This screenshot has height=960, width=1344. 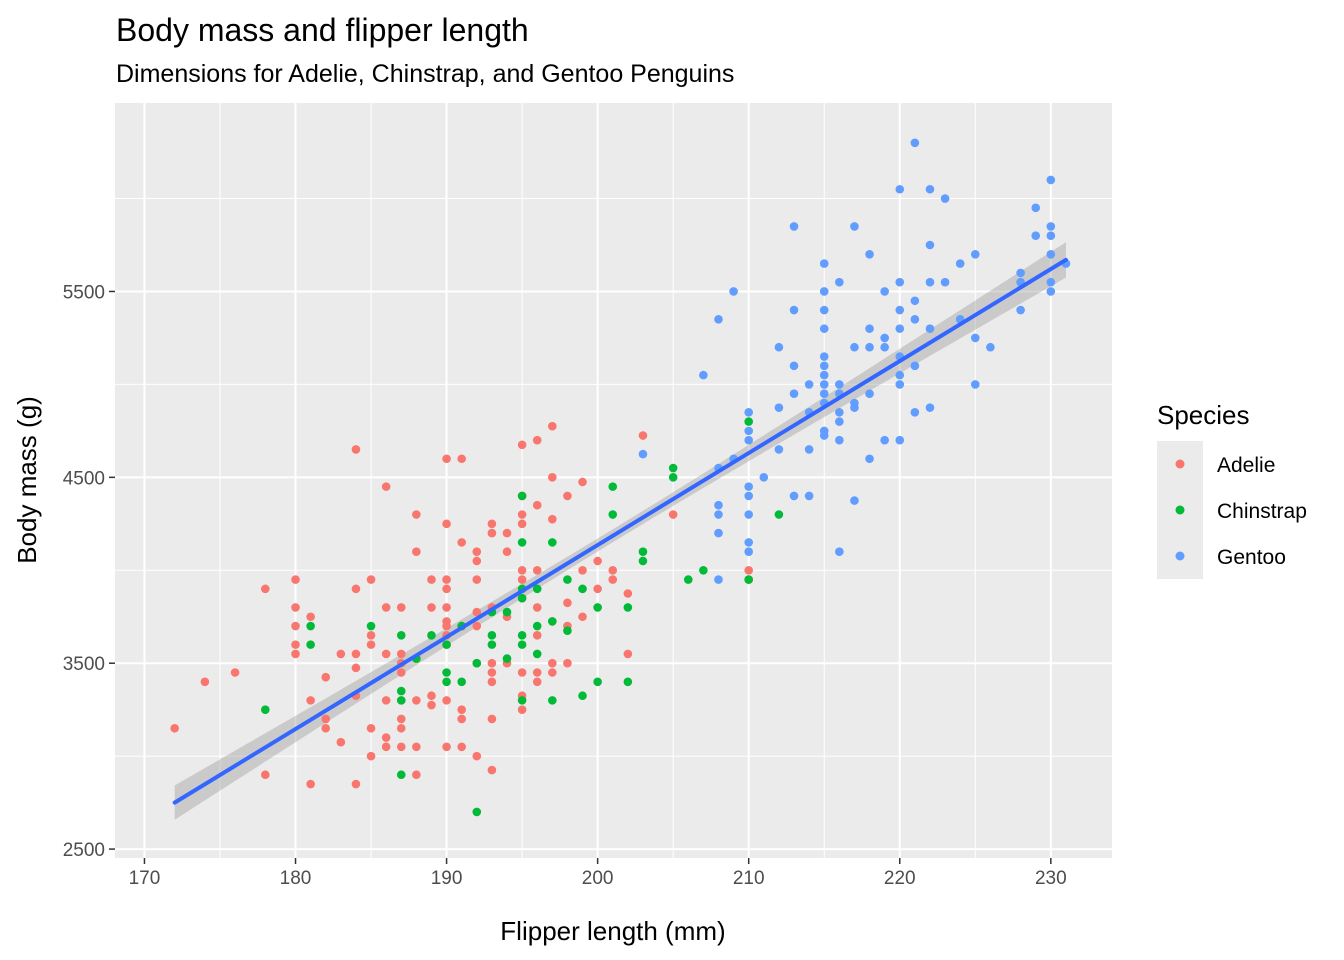 What do you see at coordinates (1232, 489) in the screenshot?
I see `legend: Species Adelie Chinstrap Gentoo` at bounding box center [1232, 489].